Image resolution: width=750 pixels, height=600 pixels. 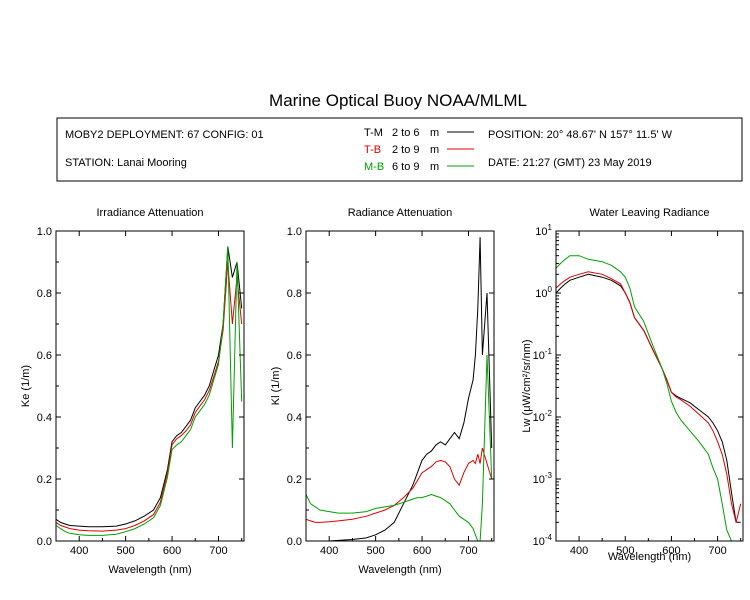 What do you see at coordinates (406, 150) in the screenshot?
I see `legend-range: 2 to 9` at bounding box center [406, 150].